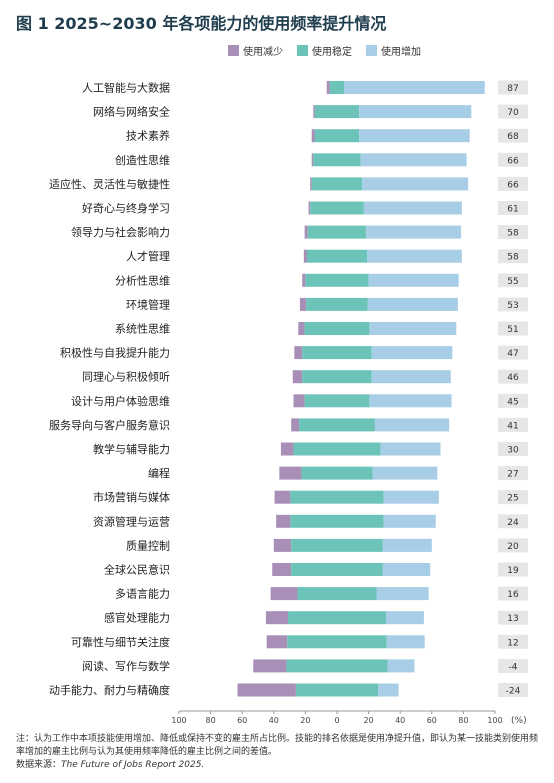 The image size is (554, 783). What do you see at coordinates (120, 232) in the screenshot?
I see `category-label: 领导力与社会影响力` at bounding box center [120, 232].